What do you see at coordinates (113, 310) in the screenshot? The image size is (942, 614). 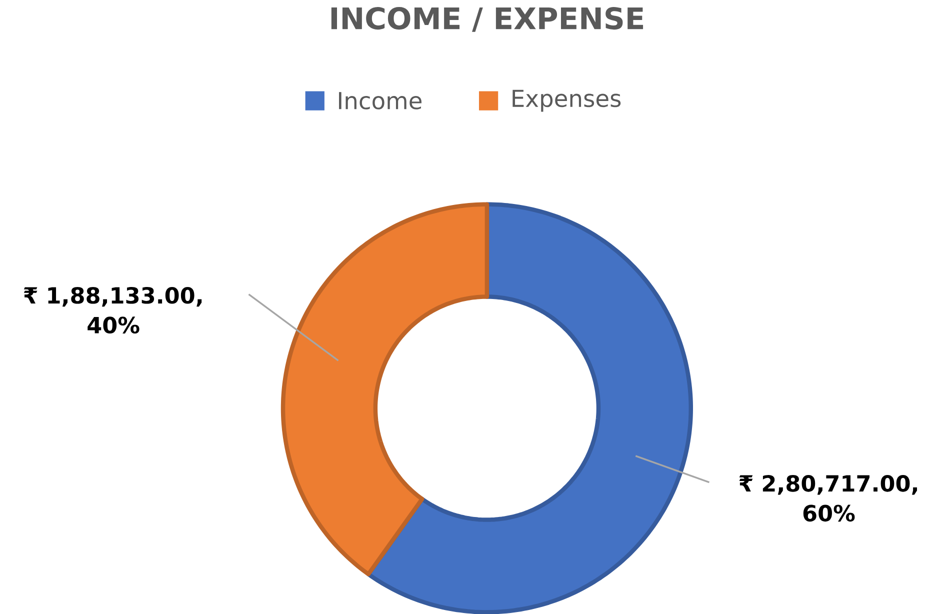 I see `data-label: ₹ 1,88,133.00, 40%` at bounding box center [113, 310].